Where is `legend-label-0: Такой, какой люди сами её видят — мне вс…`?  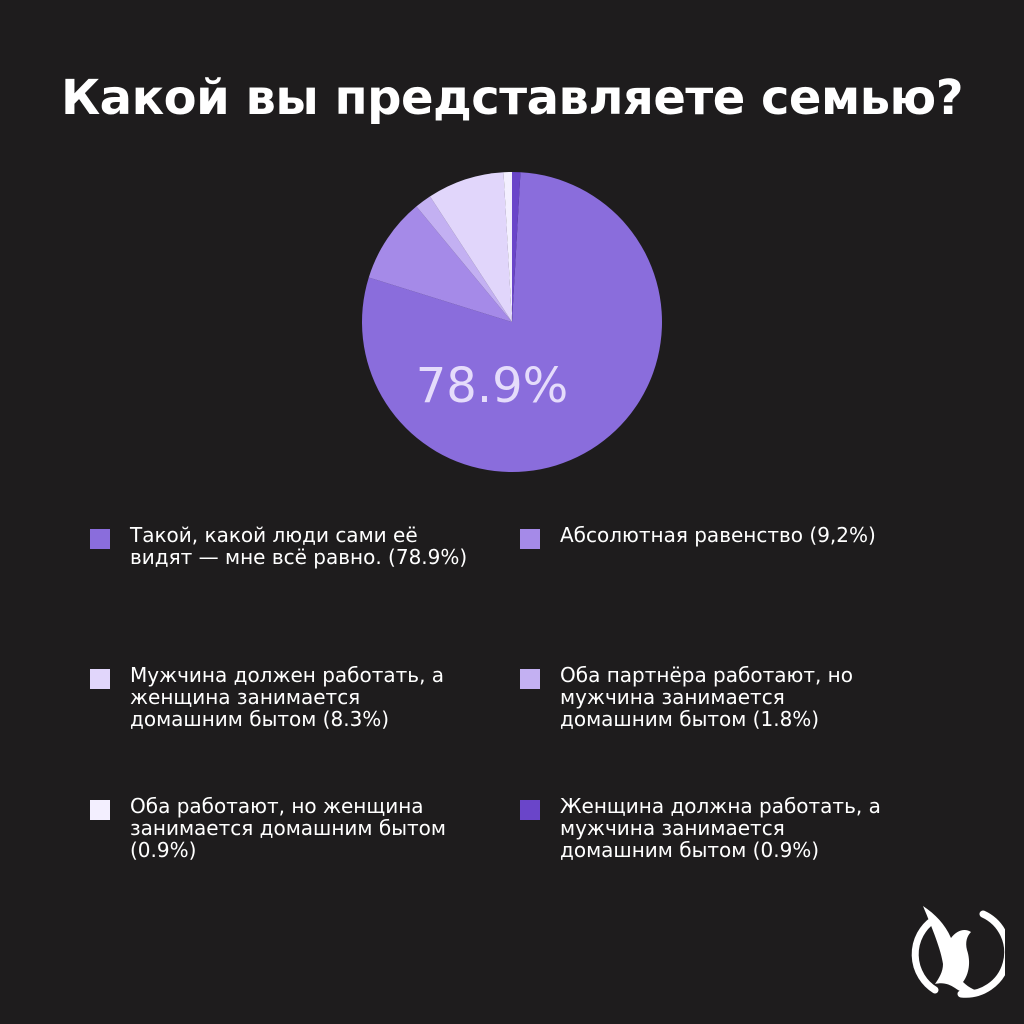 legend-label-0: Такой, какой люди сами её видят — мне вс… is located at coordinates (299, 546).